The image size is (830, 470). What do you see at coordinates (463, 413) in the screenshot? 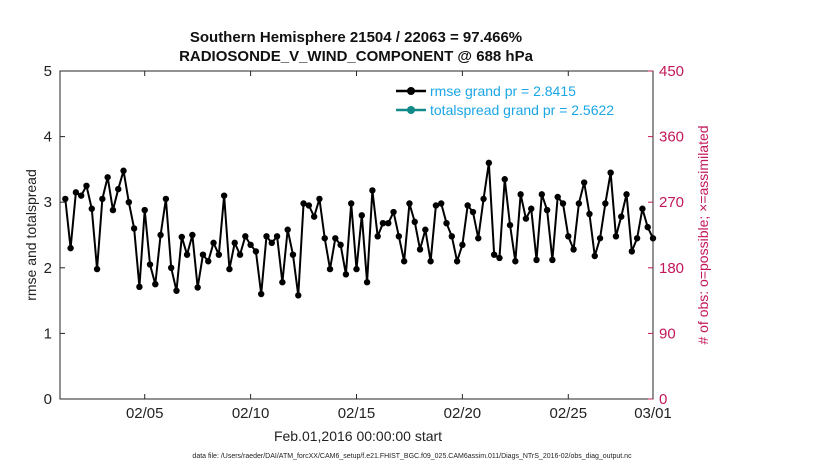
I see `x-tick-label: 02/20` at bounding box center [463, 413].